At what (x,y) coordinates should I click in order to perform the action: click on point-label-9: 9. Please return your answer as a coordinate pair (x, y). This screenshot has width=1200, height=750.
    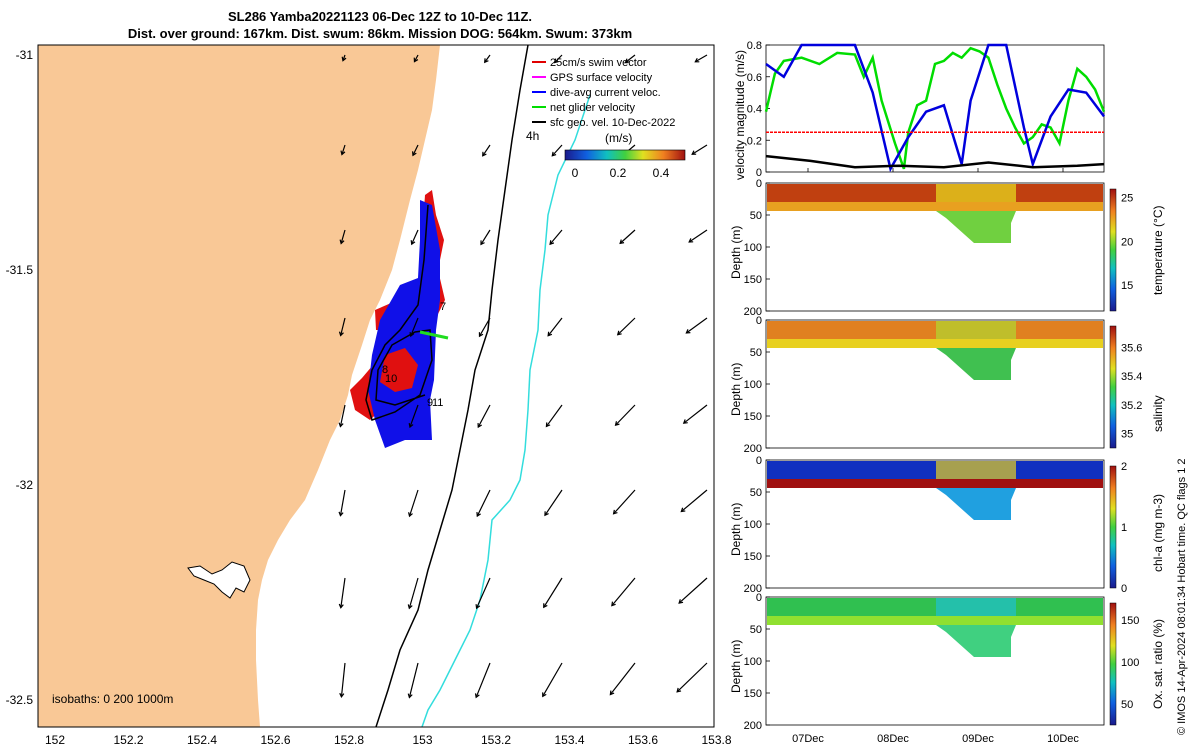
    Looking at the image, I should click on (430, 403).